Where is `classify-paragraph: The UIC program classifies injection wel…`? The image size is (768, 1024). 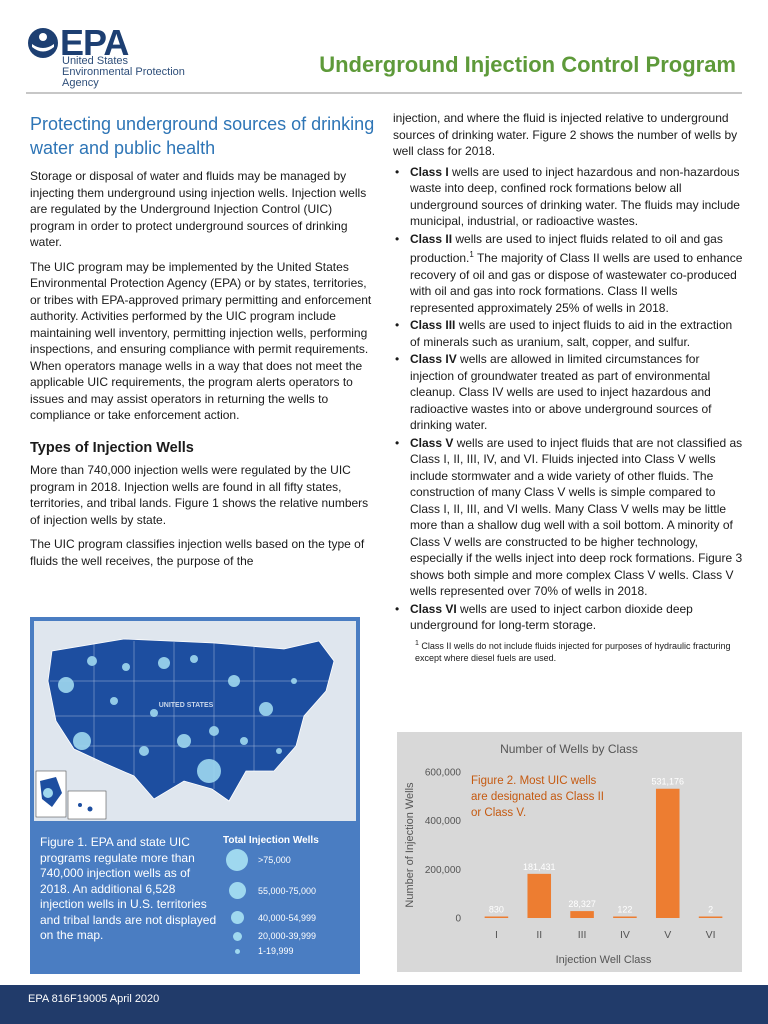
classify-paragraph: The UIC program classifies injection wel… is located at coordinates (197, 552).